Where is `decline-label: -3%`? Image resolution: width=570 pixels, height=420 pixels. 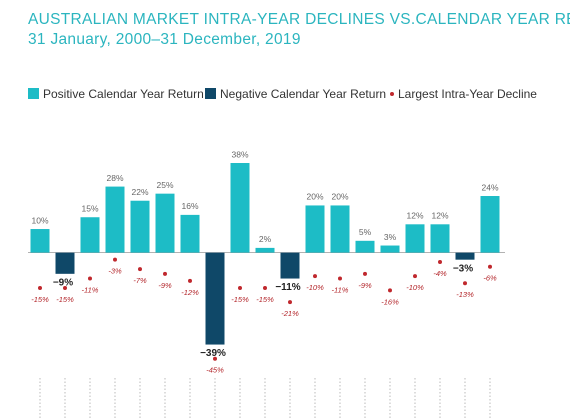 decline-label: -3% is located at coordinates (115, 271).